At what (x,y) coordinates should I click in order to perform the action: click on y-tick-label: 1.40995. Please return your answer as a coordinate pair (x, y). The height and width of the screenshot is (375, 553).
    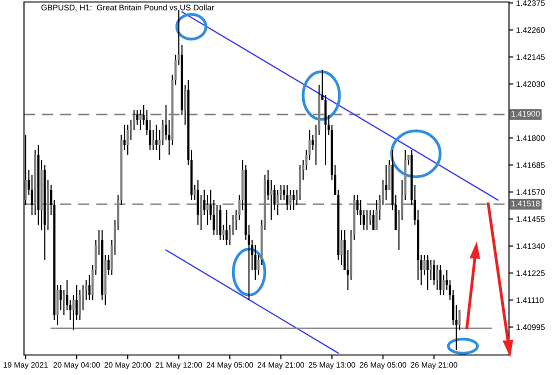
    Looking at the image, I should click on (530, 327).